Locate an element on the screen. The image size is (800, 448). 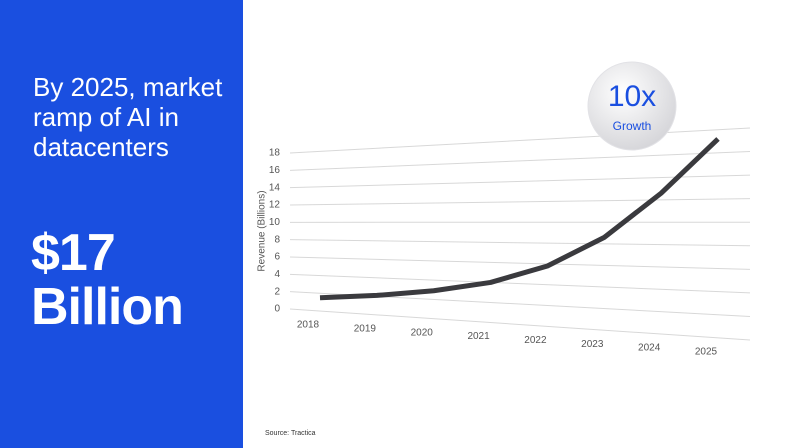
x-tick-label: 2024 is located at coordinates (649, 348).